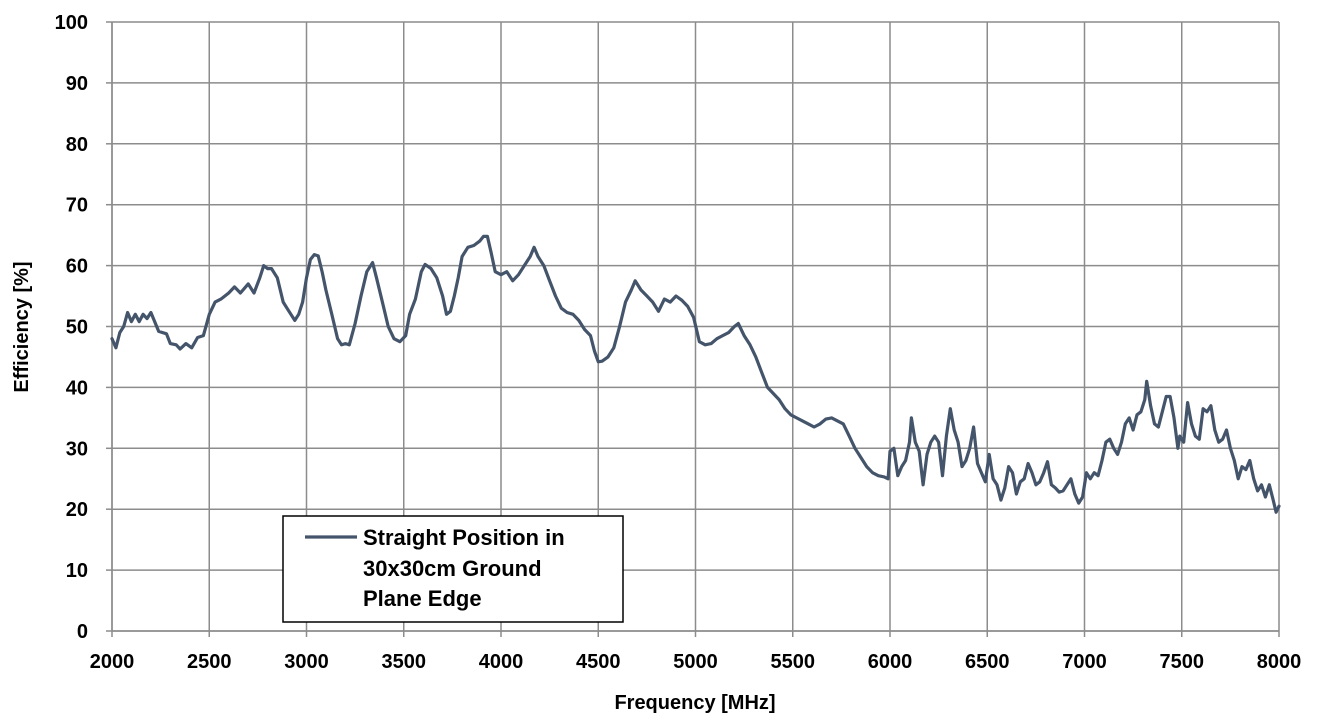 Image resolution: width=1324 pixels, height=717 pixels. Describe the element at coordinates (501, 662) in the screenshot. I see `x-tick-label: 4000` at that location.